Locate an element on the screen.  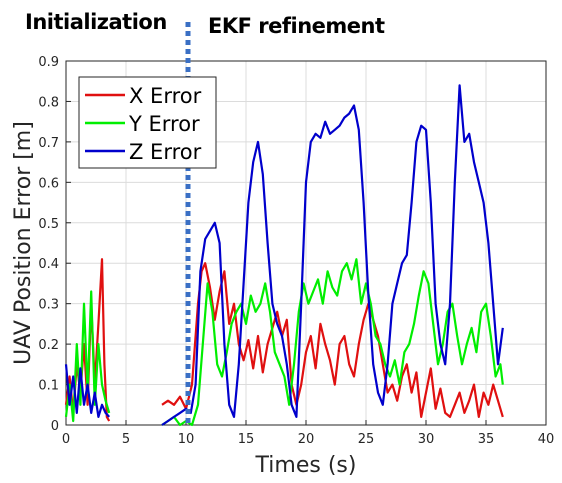
y-tick-label: 0.6 is located at coordinates (48, 183).